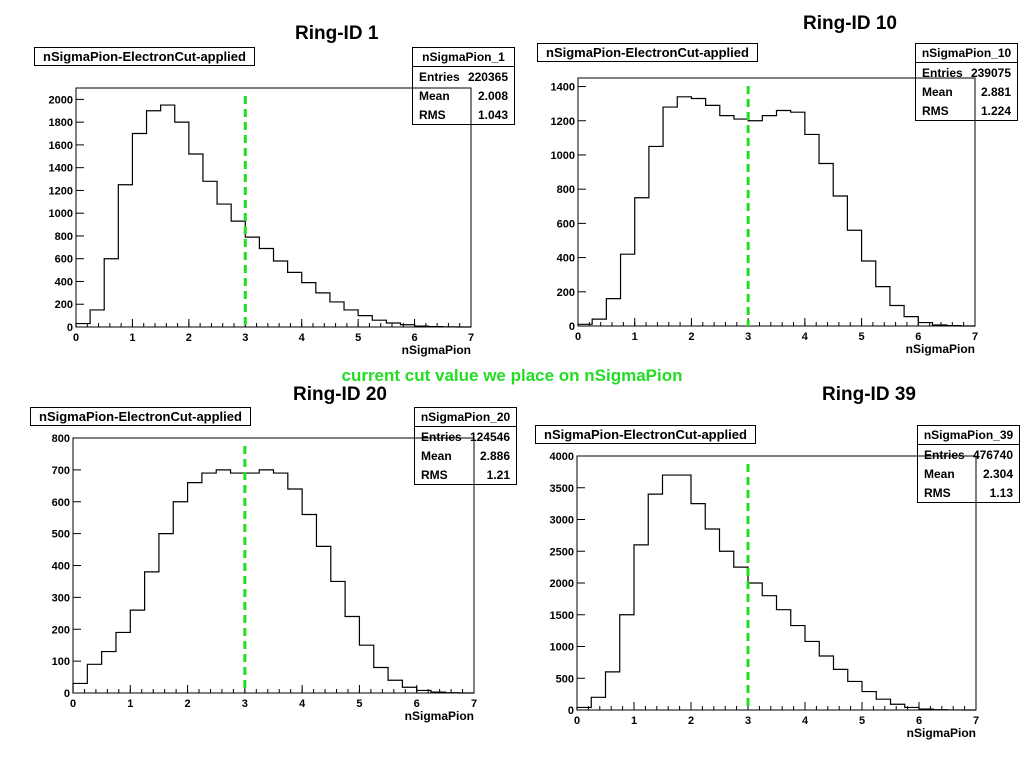  I want to click on stats-name: nSigmaPion_20, so click(465, 417).